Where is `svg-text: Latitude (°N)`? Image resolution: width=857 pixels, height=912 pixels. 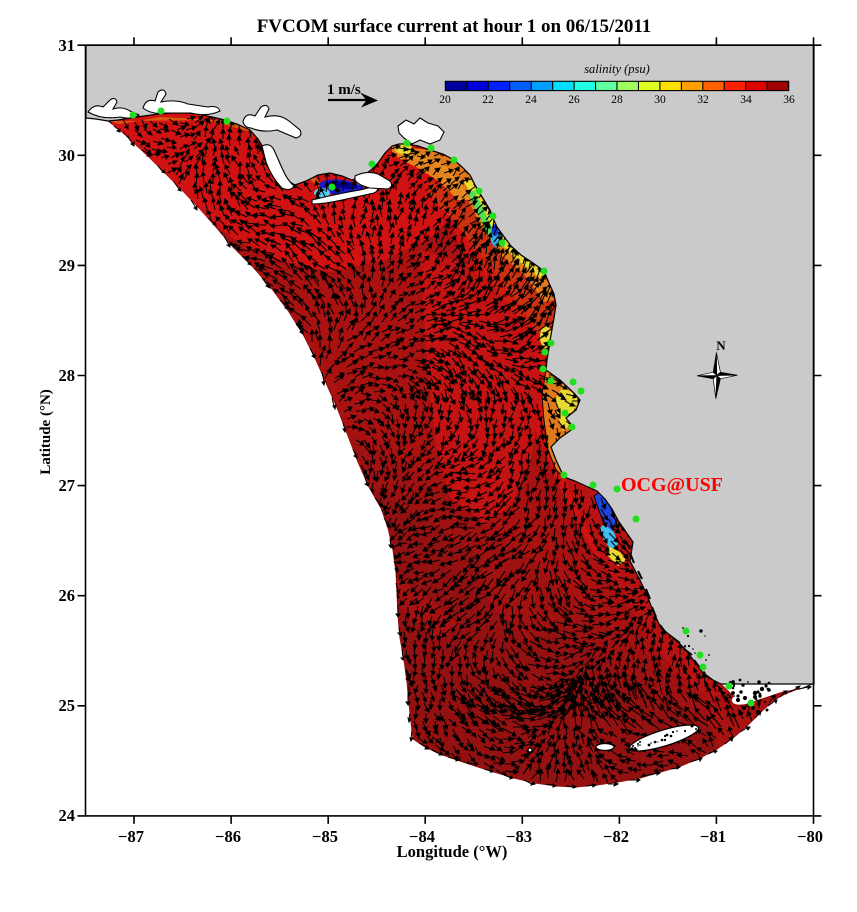 svg-text: Latitude (°N) is located at coordinates (46, 432).